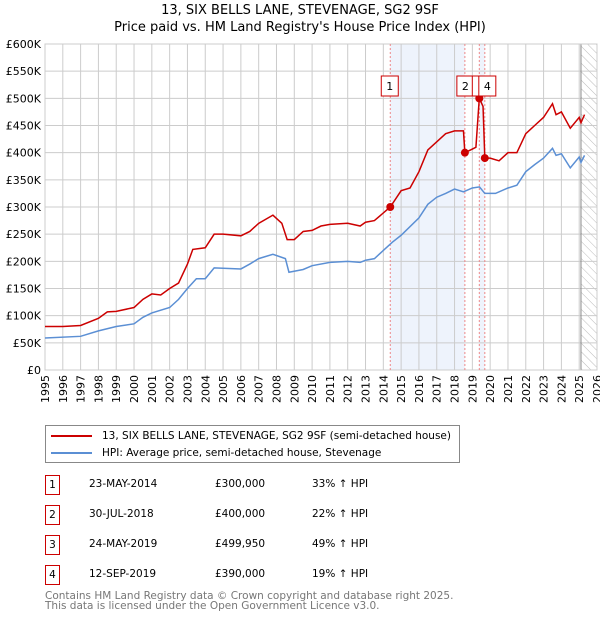  I want to click on transaction-price: £499,950, so click(240, 544).